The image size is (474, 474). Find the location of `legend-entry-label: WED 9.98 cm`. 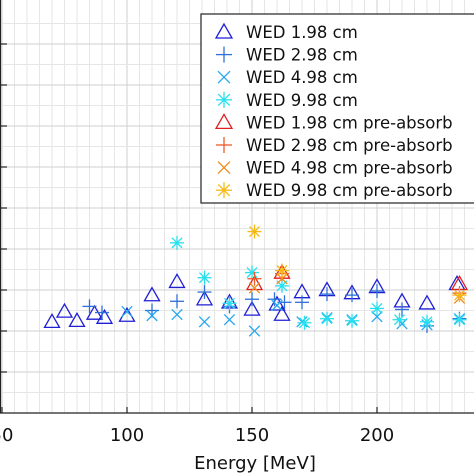

legend-entry-label: WED 9.98 cm is located at coordinates (302, 100).